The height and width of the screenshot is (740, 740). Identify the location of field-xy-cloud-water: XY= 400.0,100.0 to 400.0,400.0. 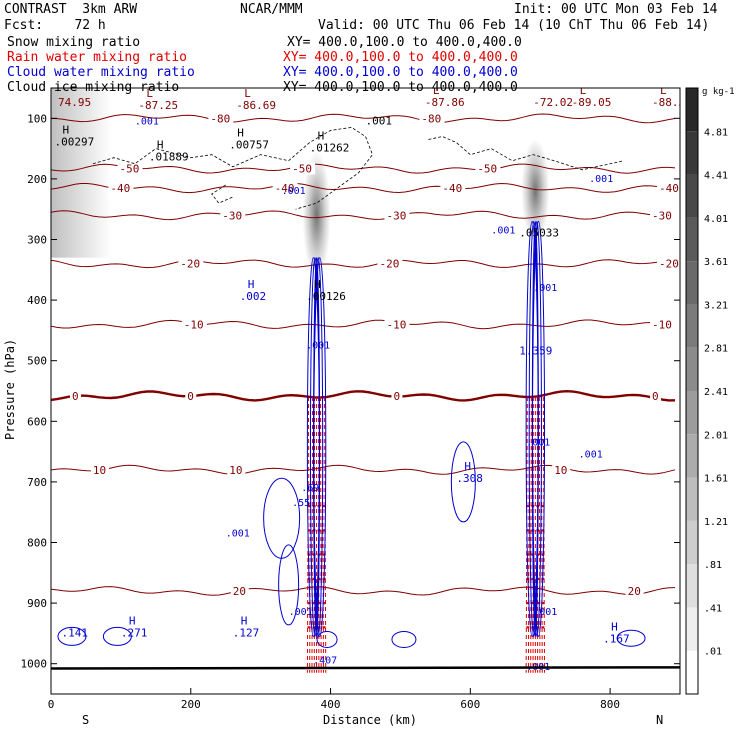
(400, 72).